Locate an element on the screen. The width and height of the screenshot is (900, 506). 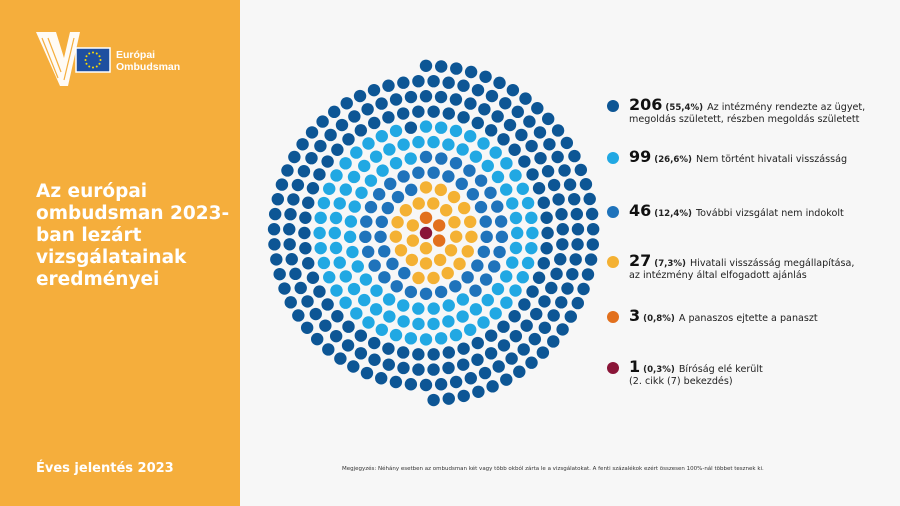
dot-court is located at coordinates (426, 233).